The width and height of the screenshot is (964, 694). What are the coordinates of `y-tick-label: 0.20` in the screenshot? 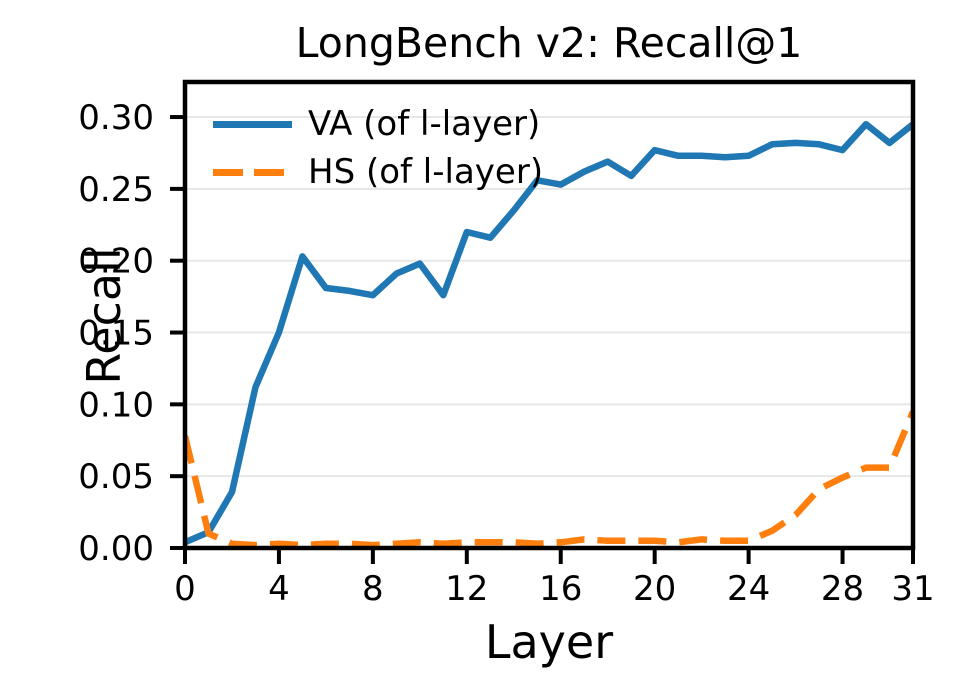 It's located at (116, 262).